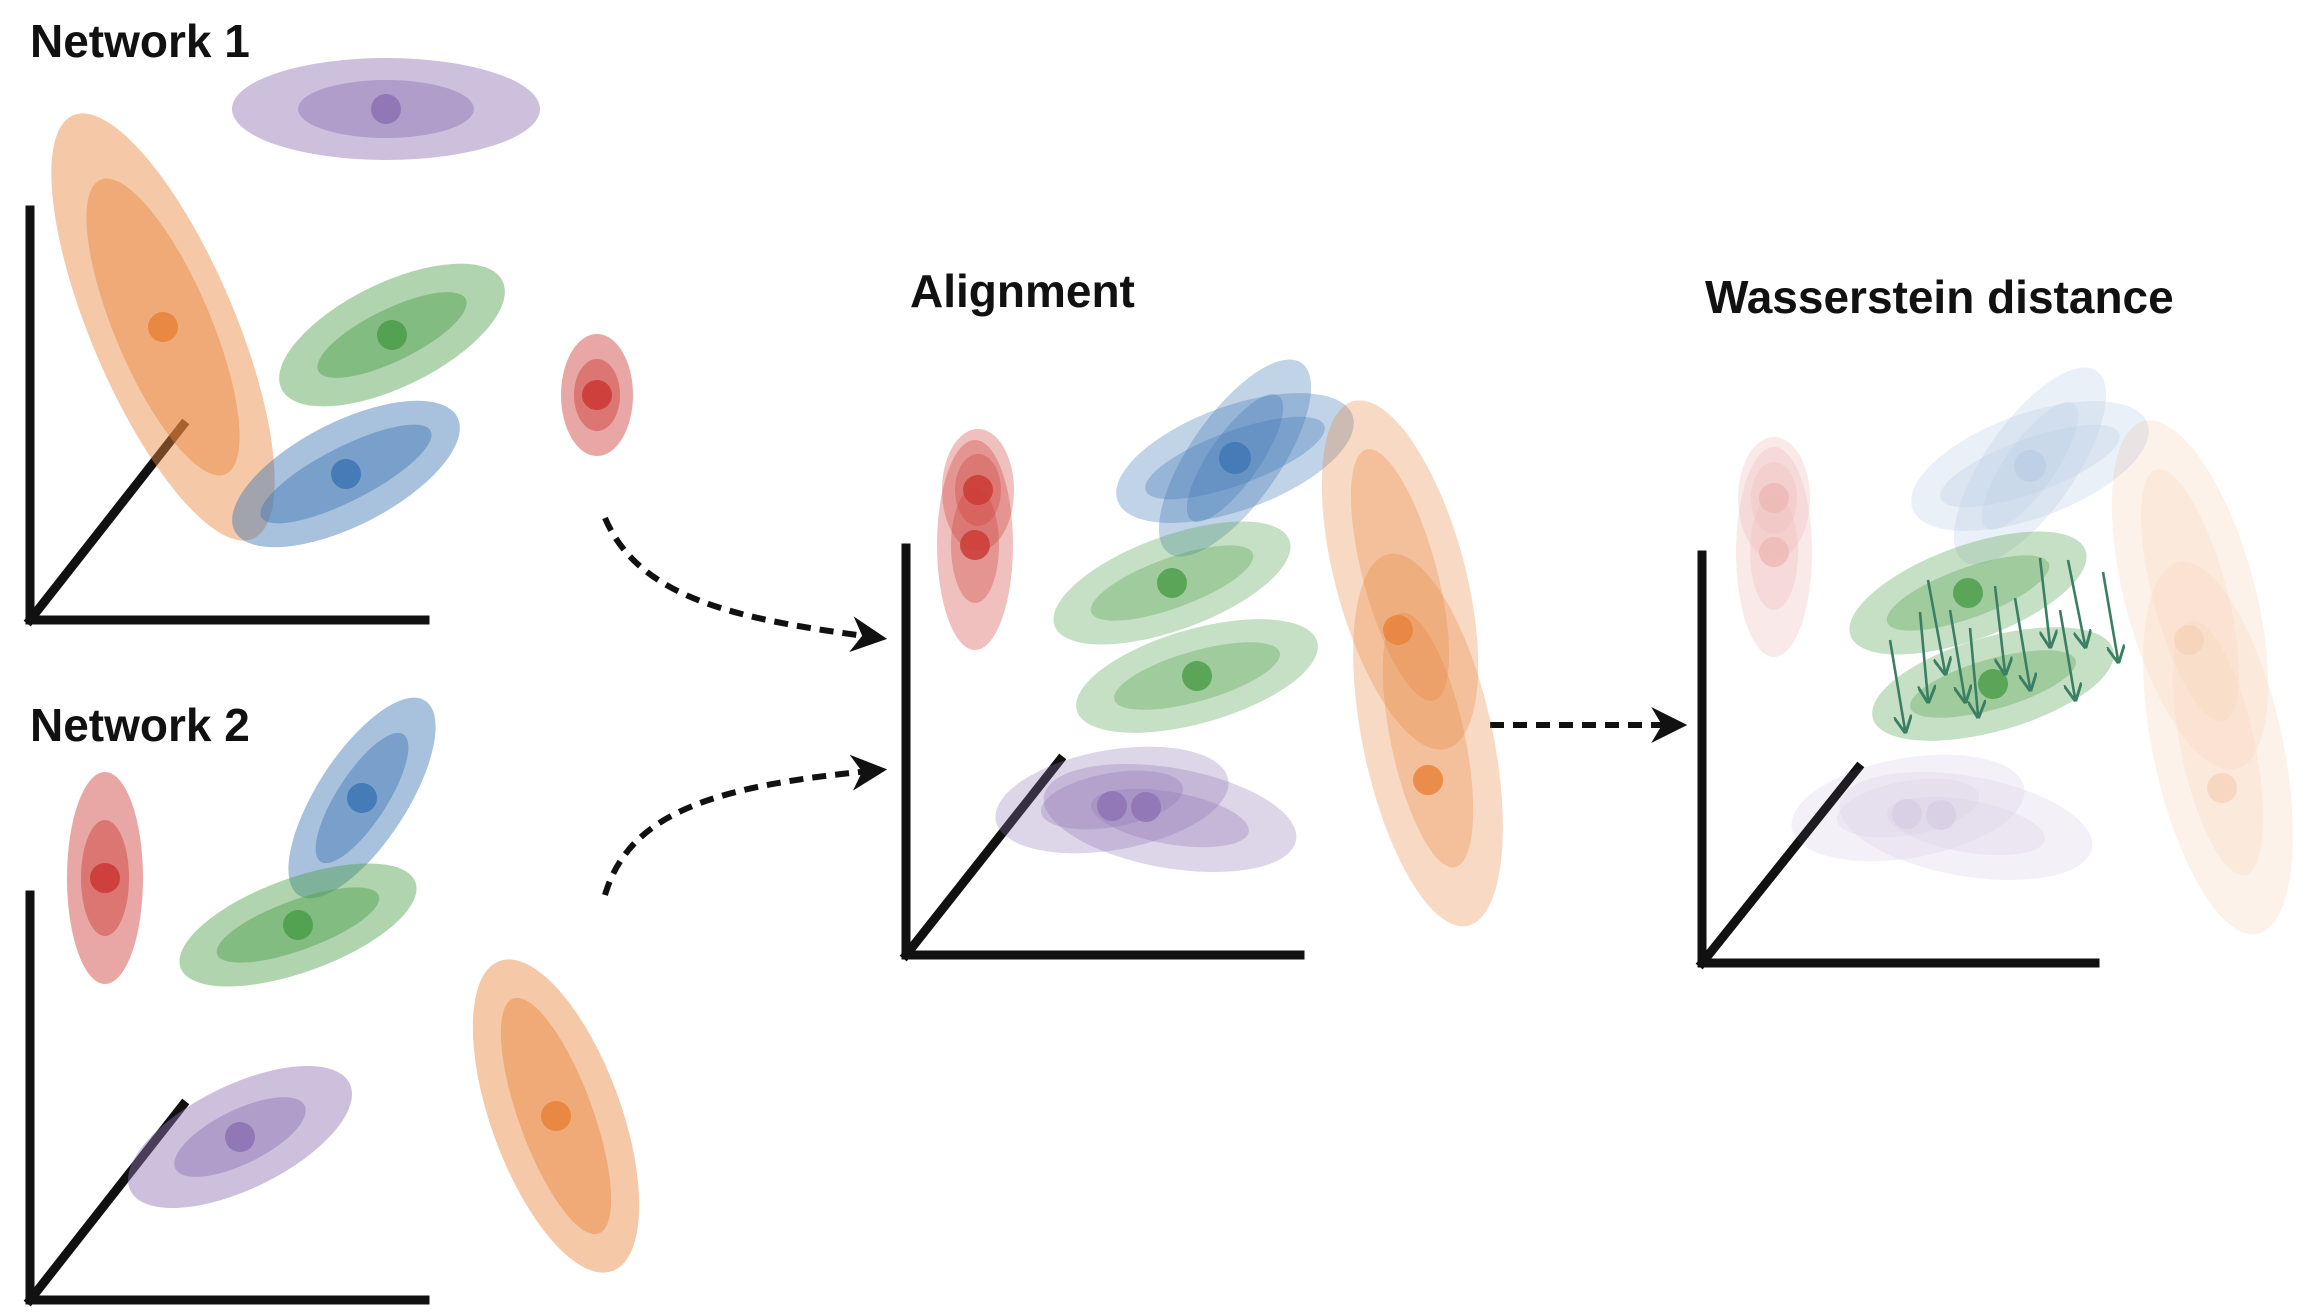 This screenshot has height=1312, width=2322. What do you see at coordinates (1185, 627) in the screenshot?
I see `green-cluster-aligned` at bounding box center [1185, 627].